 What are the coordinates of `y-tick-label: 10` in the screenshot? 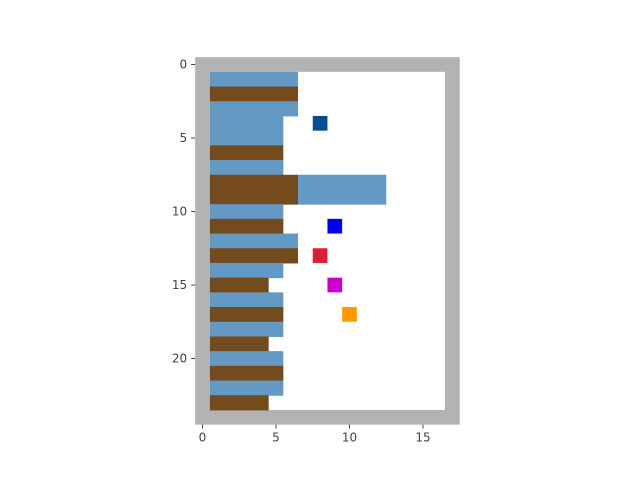 It's located at (179, 212).